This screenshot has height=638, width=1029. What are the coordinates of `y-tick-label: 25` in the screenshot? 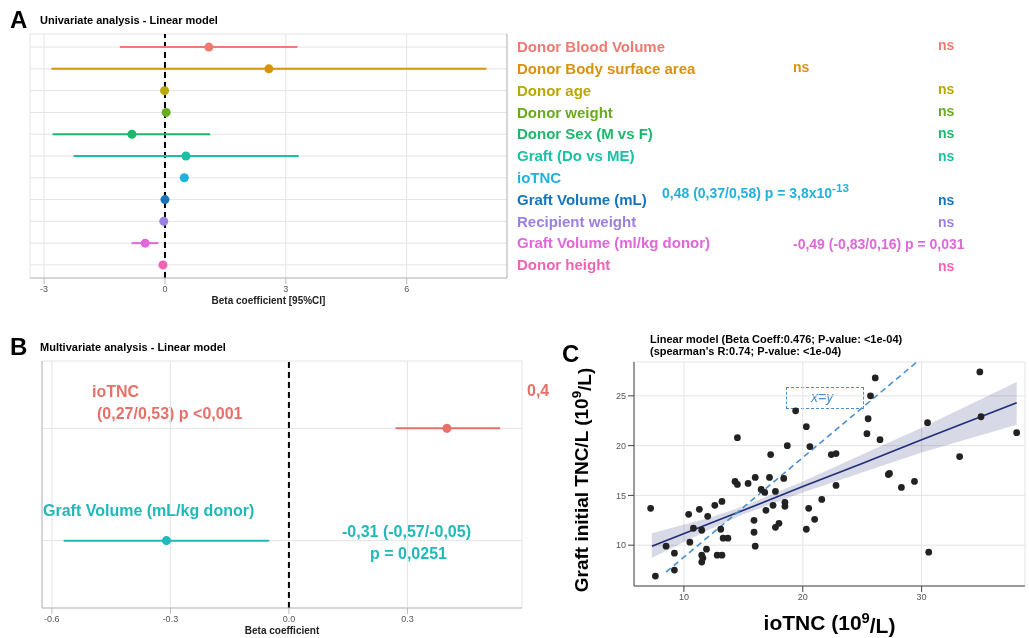 It's located at (620, 396).